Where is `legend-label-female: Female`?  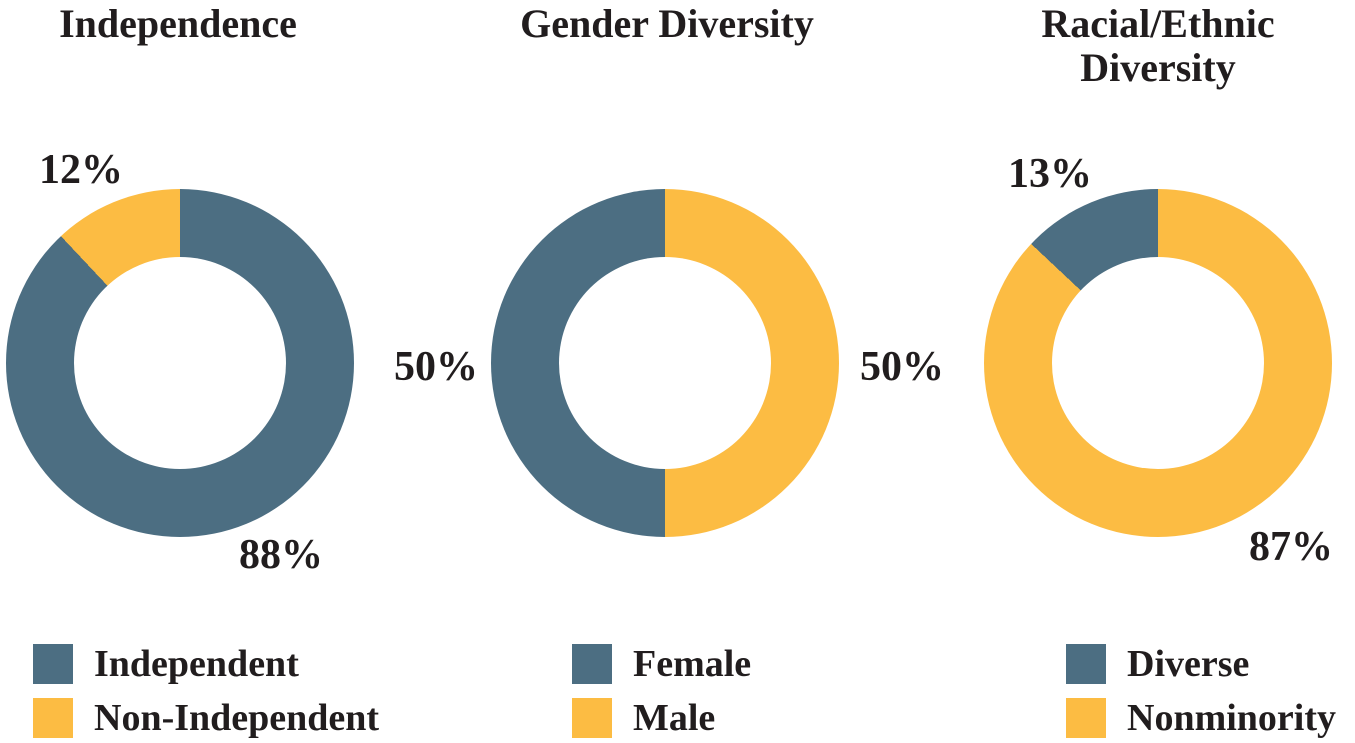 legend-label-female: Female is located at coordinates (692, 664).